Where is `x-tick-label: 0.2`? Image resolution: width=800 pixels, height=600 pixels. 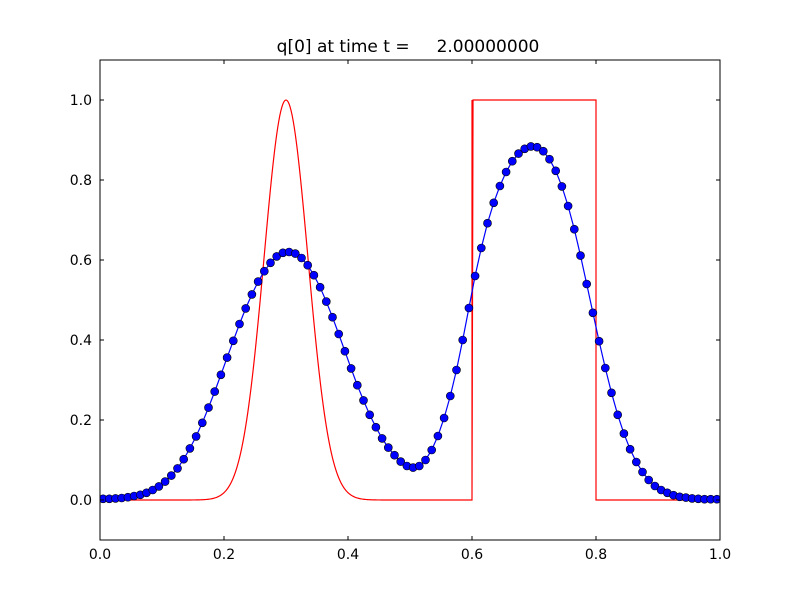
x-tick-label: 0.2 is located at coordinates (224, 555).